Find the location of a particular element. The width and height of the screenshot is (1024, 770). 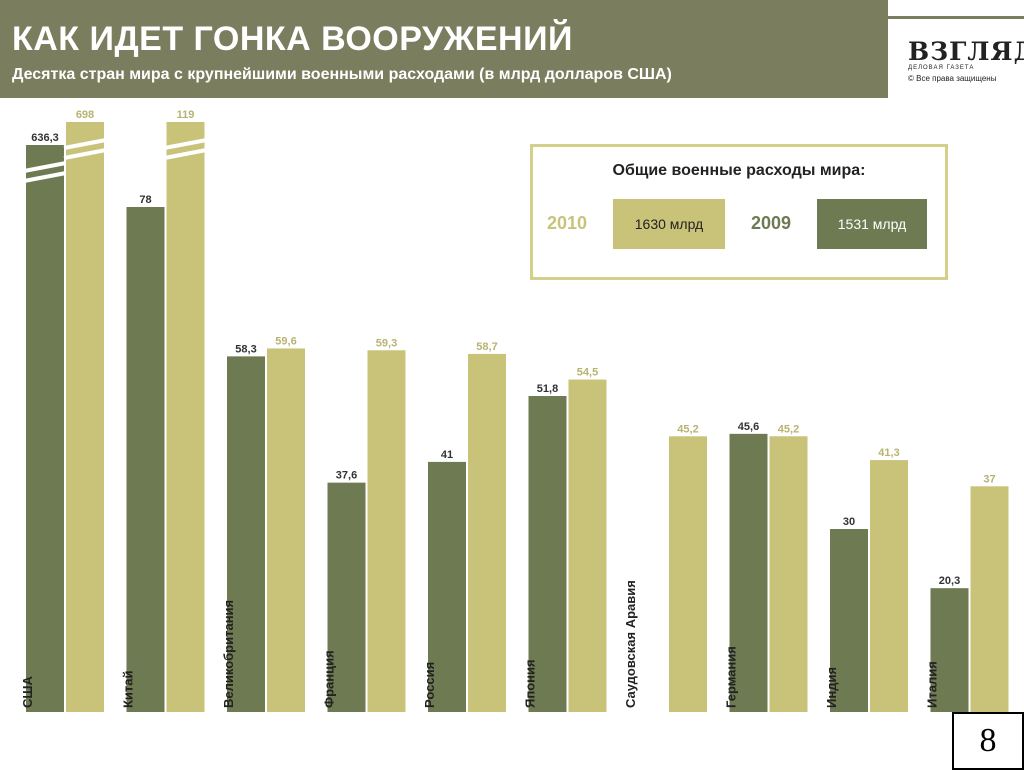

bar-саудовская-аравия-2010 is located at coordinates (688, 574).